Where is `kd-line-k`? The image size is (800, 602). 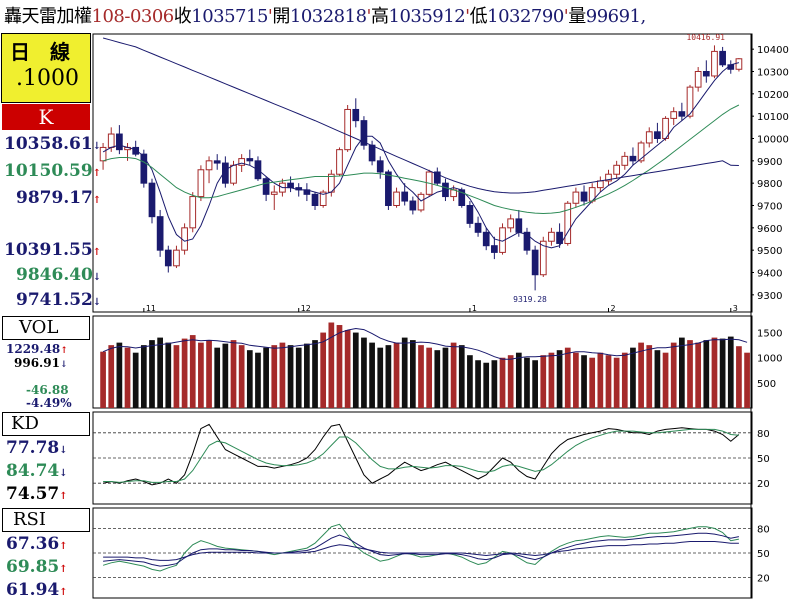 kd-line-k is located at coordinates (421, 454).